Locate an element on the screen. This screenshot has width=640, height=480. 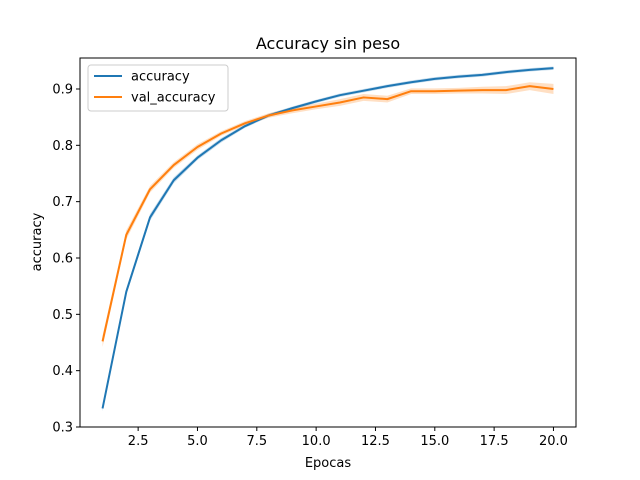
y-tick-label: 0.4 is located at coordinates (62, 371).